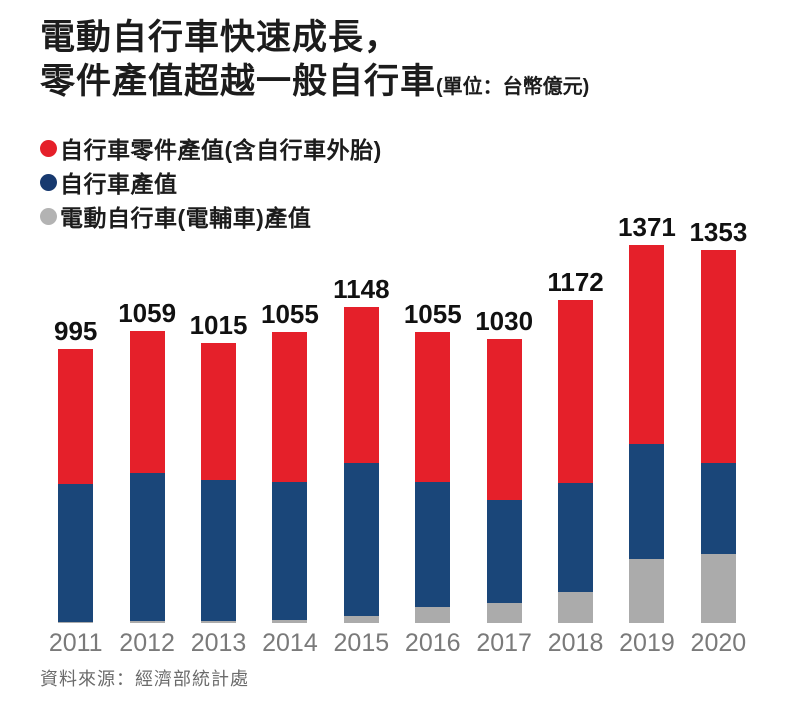 This screenshot has height=707, width=792. I want to click on stacked-bar-2016, so click(433, 477).